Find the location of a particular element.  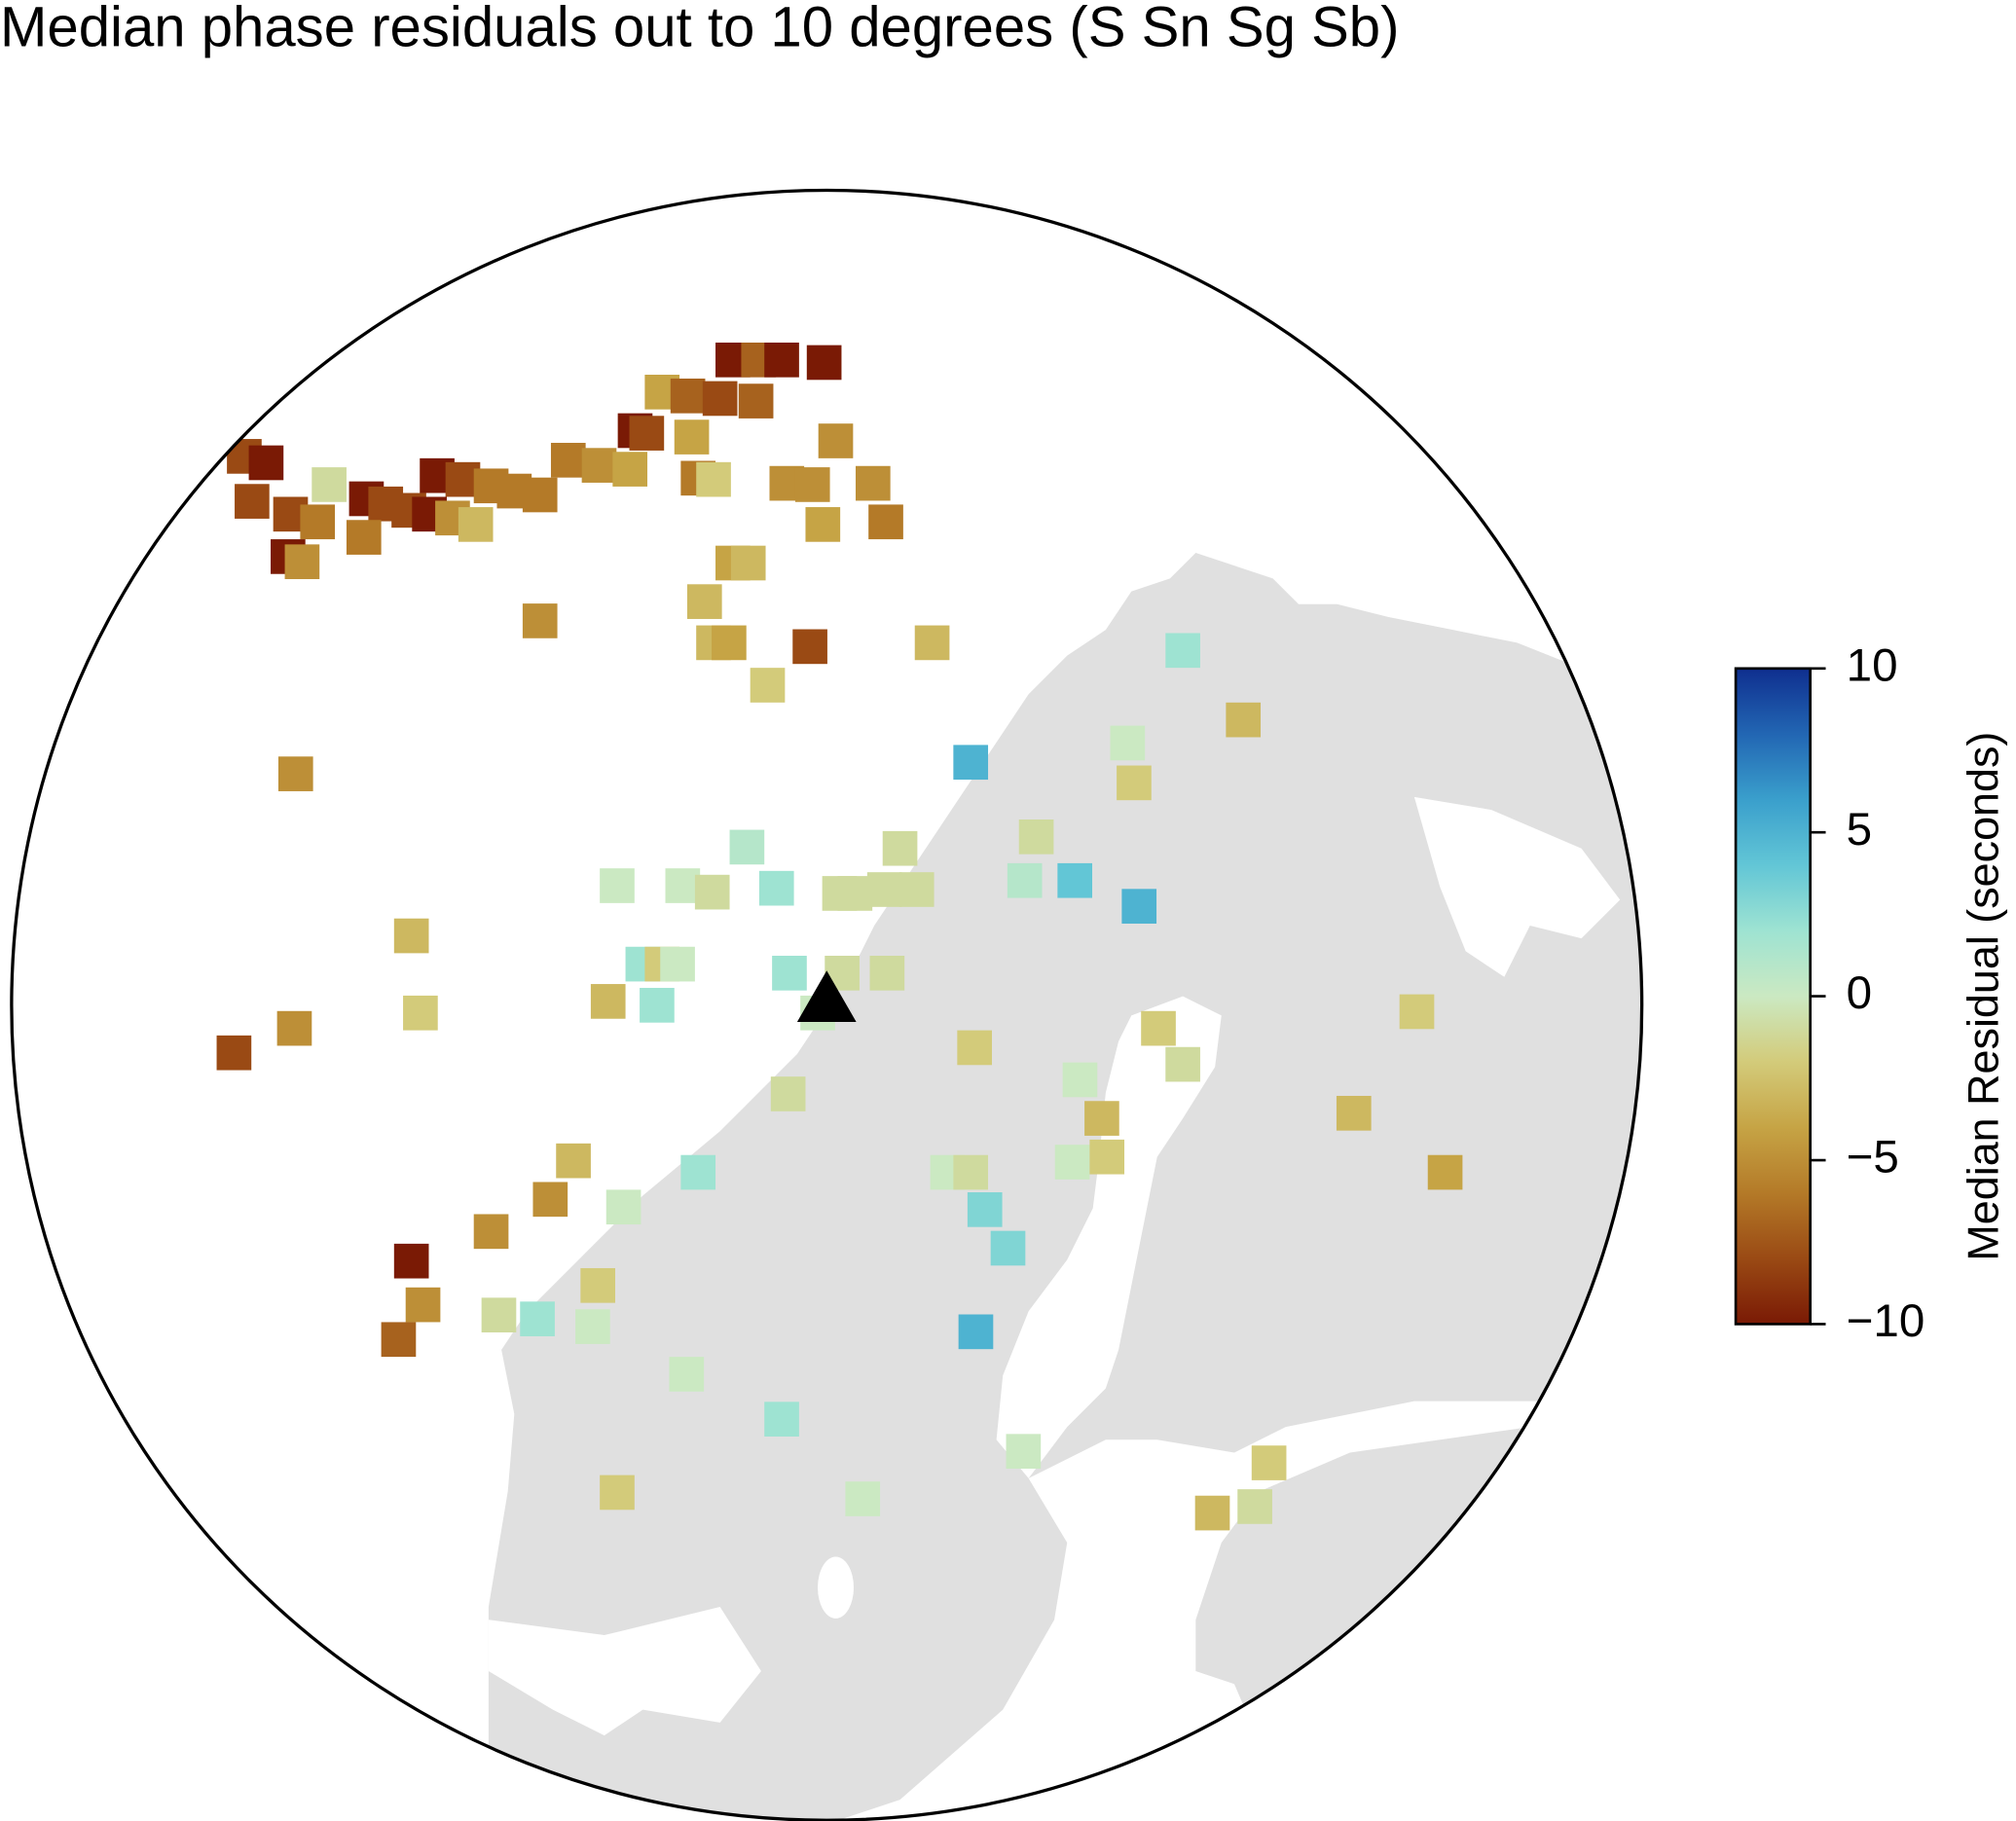

colorbar-axis: 10 5 0 −5 −10 is located at coordinates (1867, 993).